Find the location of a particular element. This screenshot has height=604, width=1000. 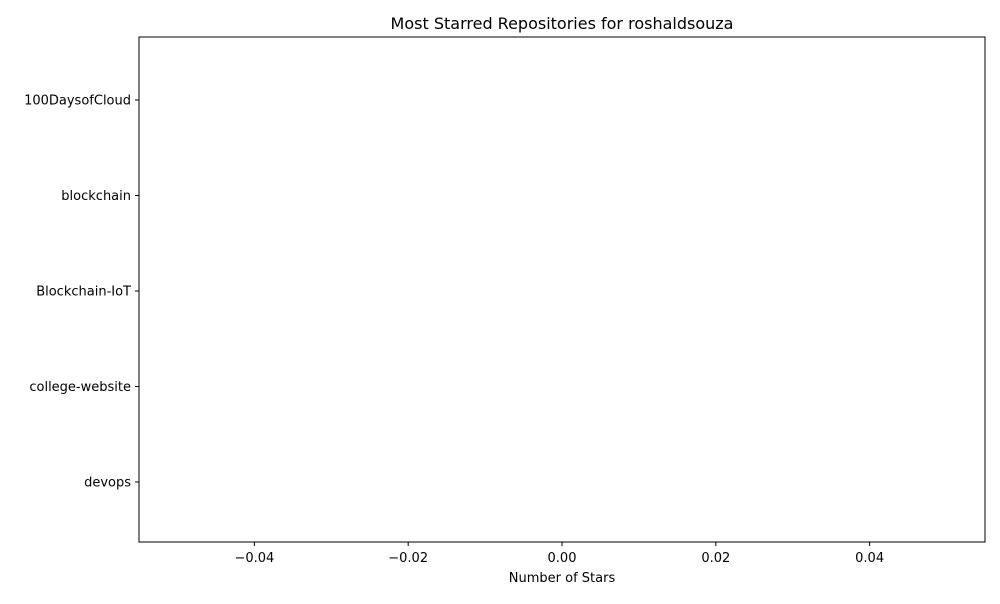

x-tick-label: 0.04 is located at coordinates (869, 558).